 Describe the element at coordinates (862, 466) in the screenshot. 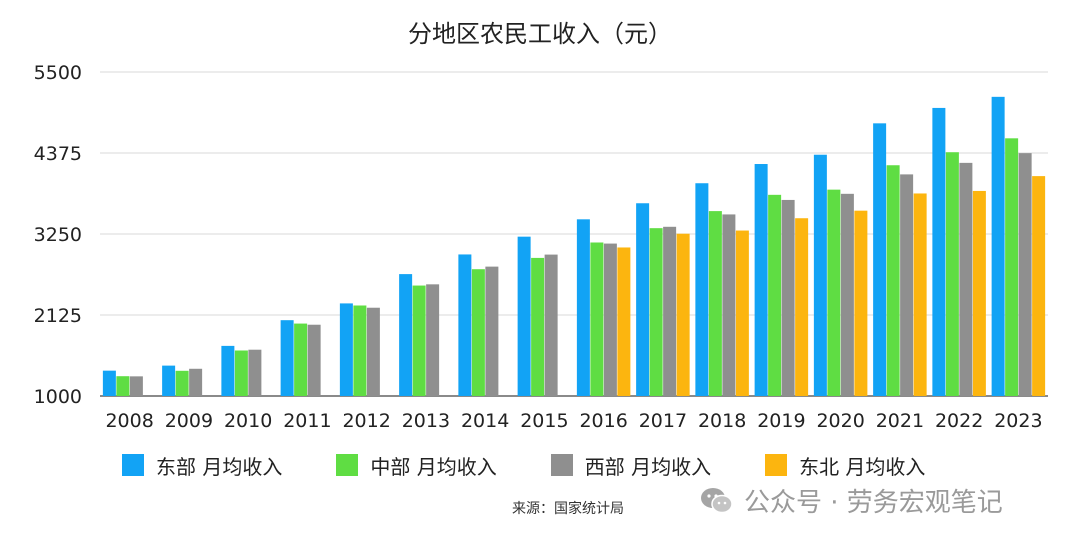

I see `legend-label-northeast: 东北 月均收入` at that location.